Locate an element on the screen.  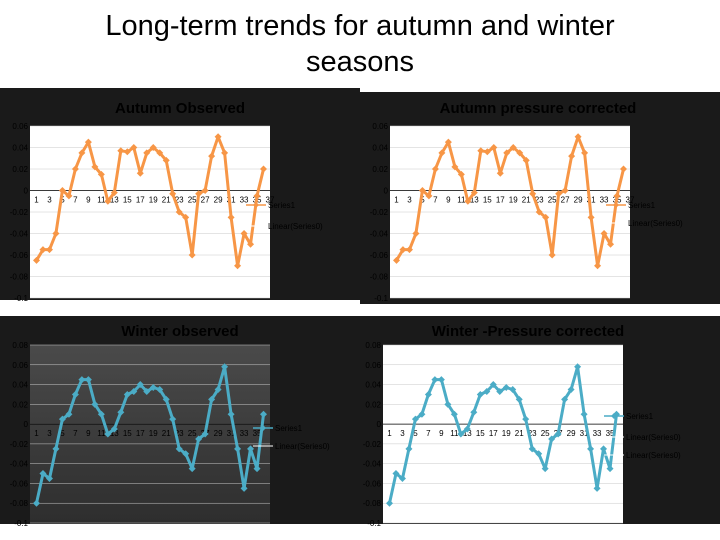
legend-label: Series1 is located at coordinates (289, 428).